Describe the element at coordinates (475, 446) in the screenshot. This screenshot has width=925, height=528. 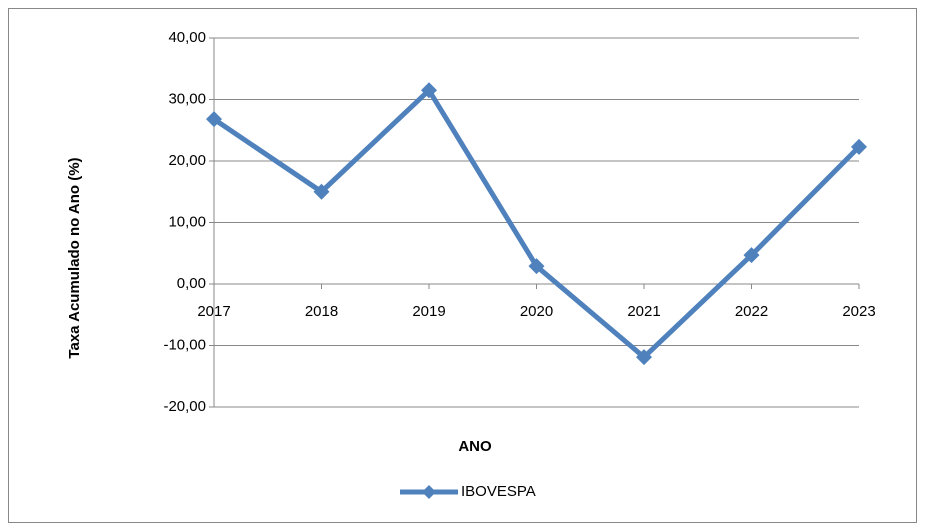
I see `x-axis-title: ANO` at that location.